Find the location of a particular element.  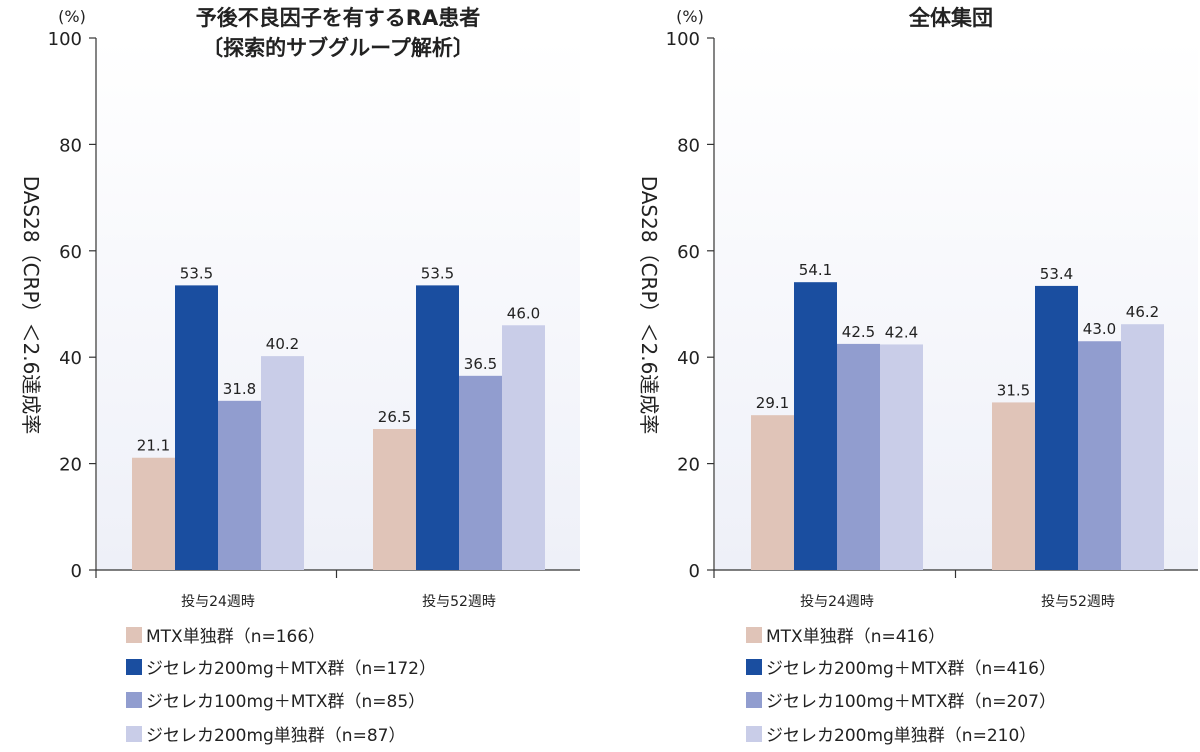

legend-label: ジセレカ200mg＋MTX群（n=416） is located at coordinates (911, 669).